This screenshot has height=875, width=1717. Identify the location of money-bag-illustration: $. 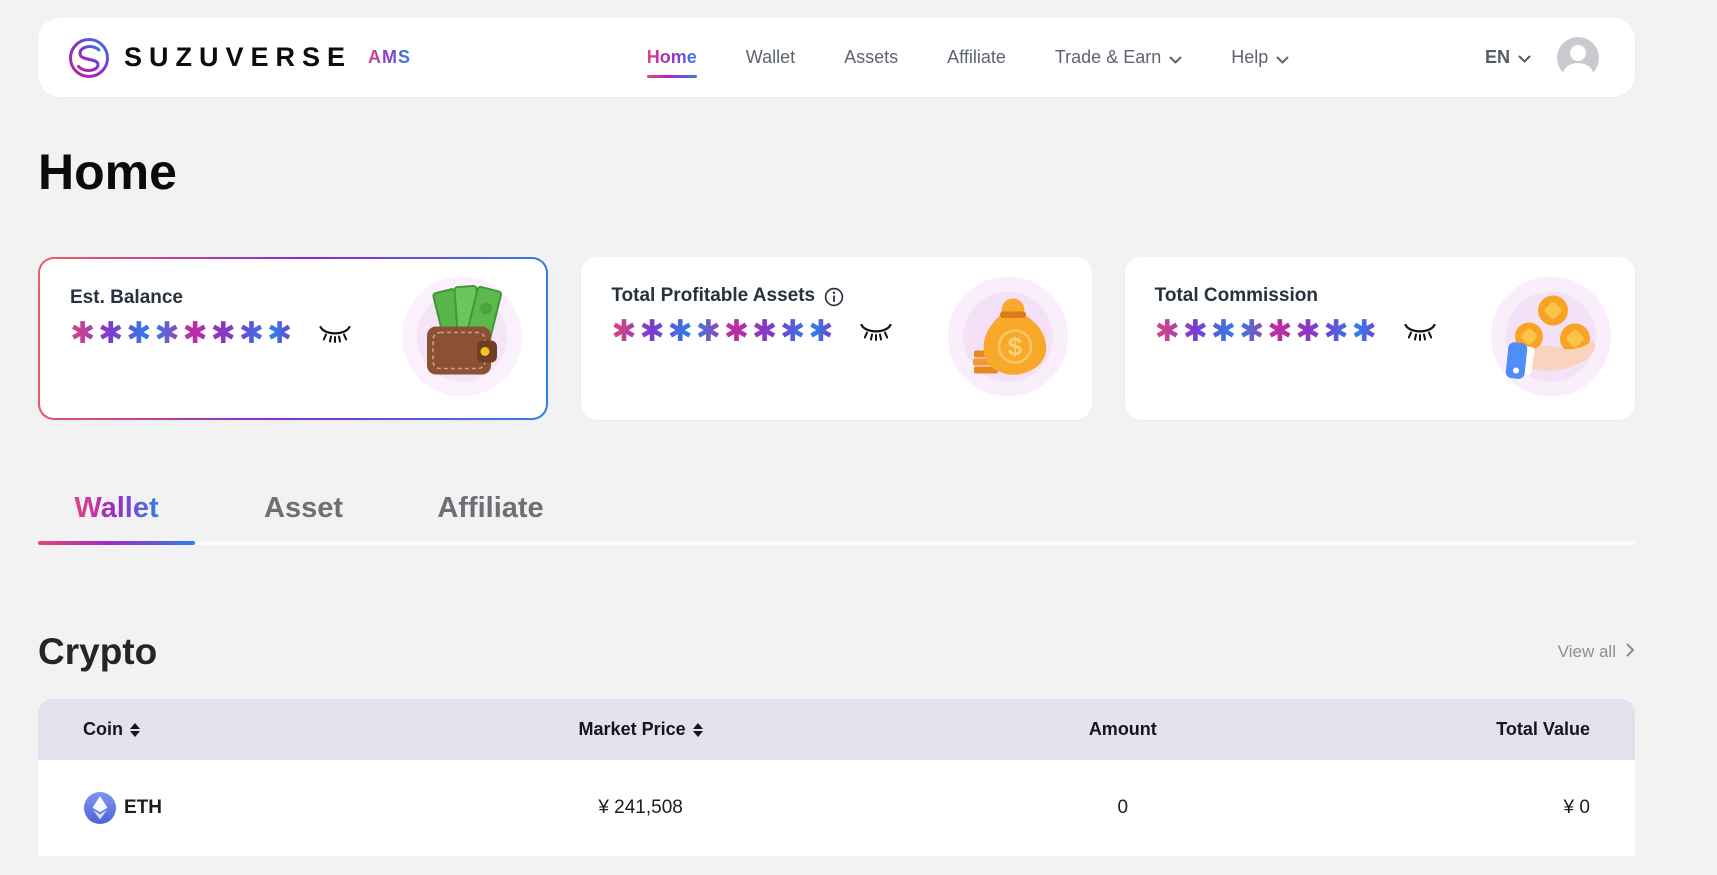
(1008, 338).